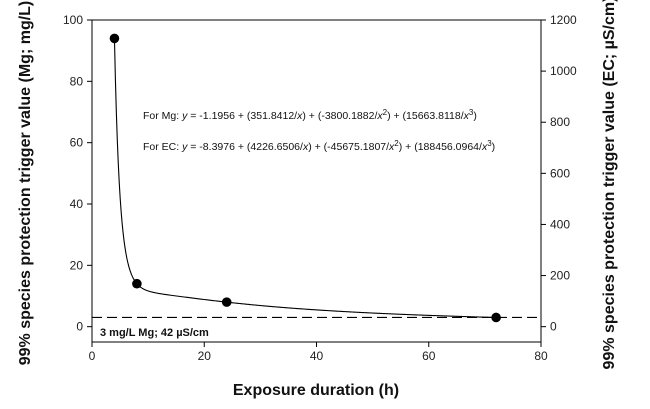 Image resolution: width=650 pixels, height=409 pixels. I want to click on x-axis-title: Exposure duration (h), so click(316, 390).